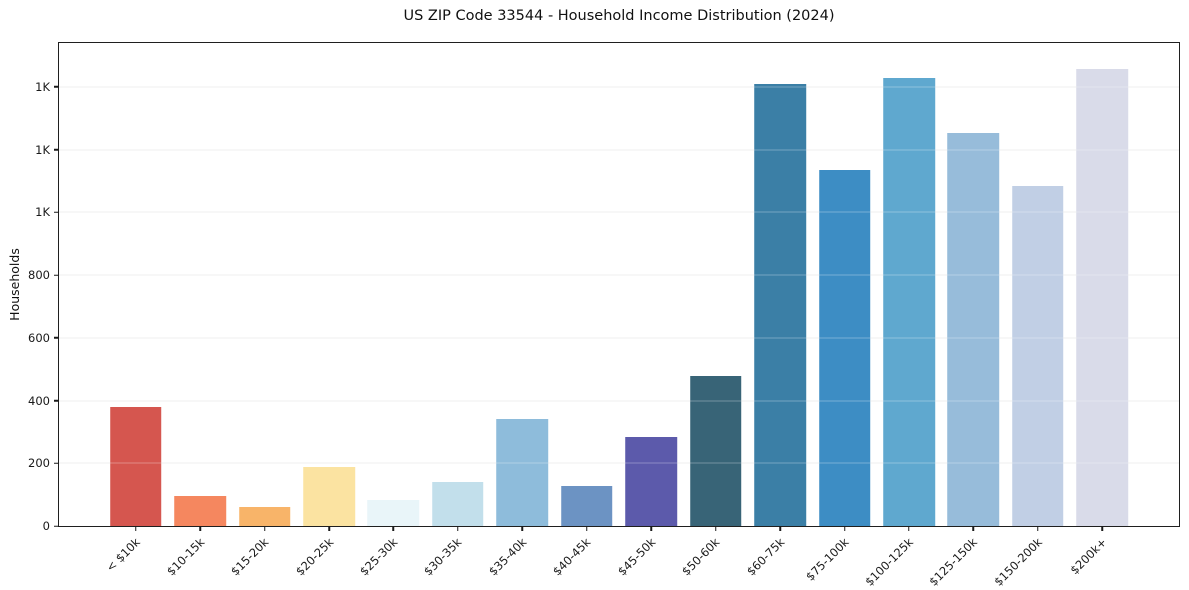 This screenshot has height=590, width=1189. What do you see at coordinates (889, 562) in the screenshot?
I see `x-tick-label: $100-125k` at bounding box center [889, 562].